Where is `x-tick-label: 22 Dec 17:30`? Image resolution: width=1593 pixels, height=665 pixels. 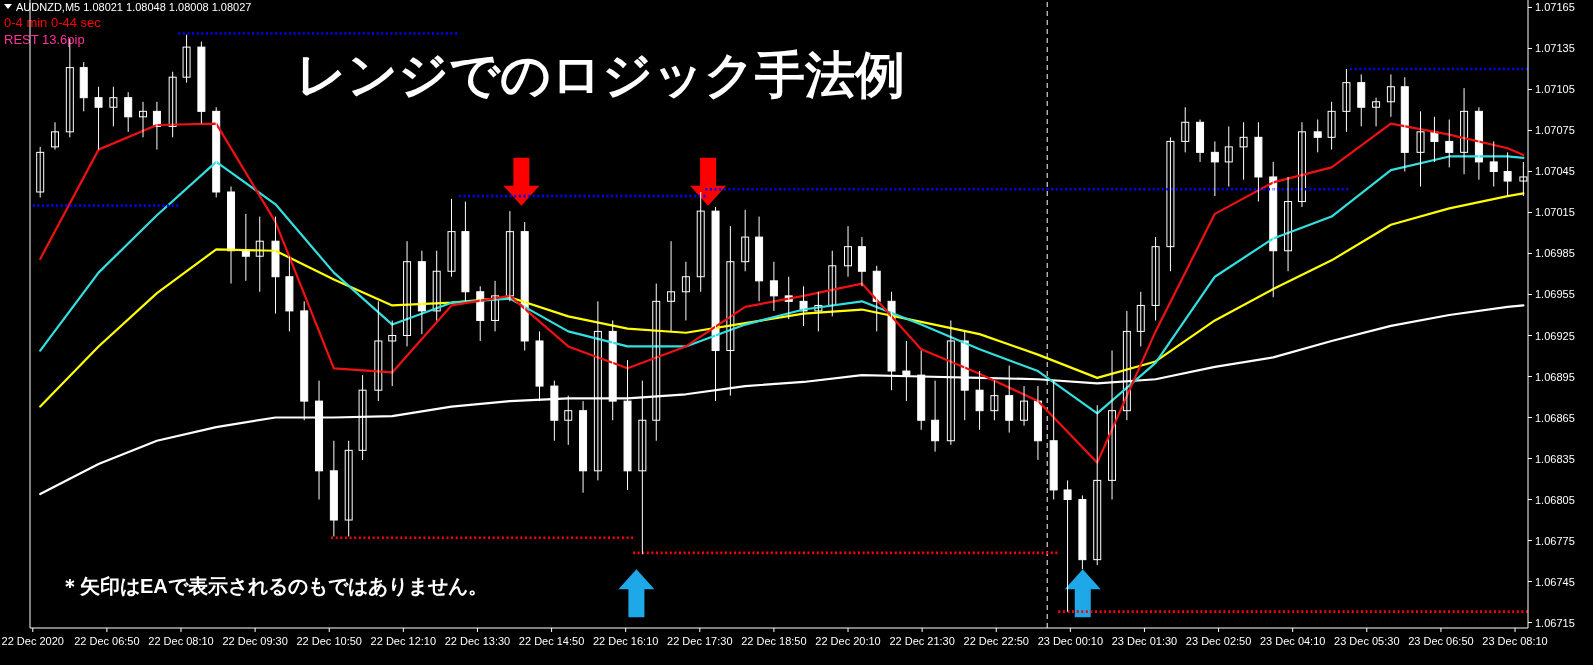
x-tick-label: 22 Dec 17:30 is located at coordinates (700, 641).